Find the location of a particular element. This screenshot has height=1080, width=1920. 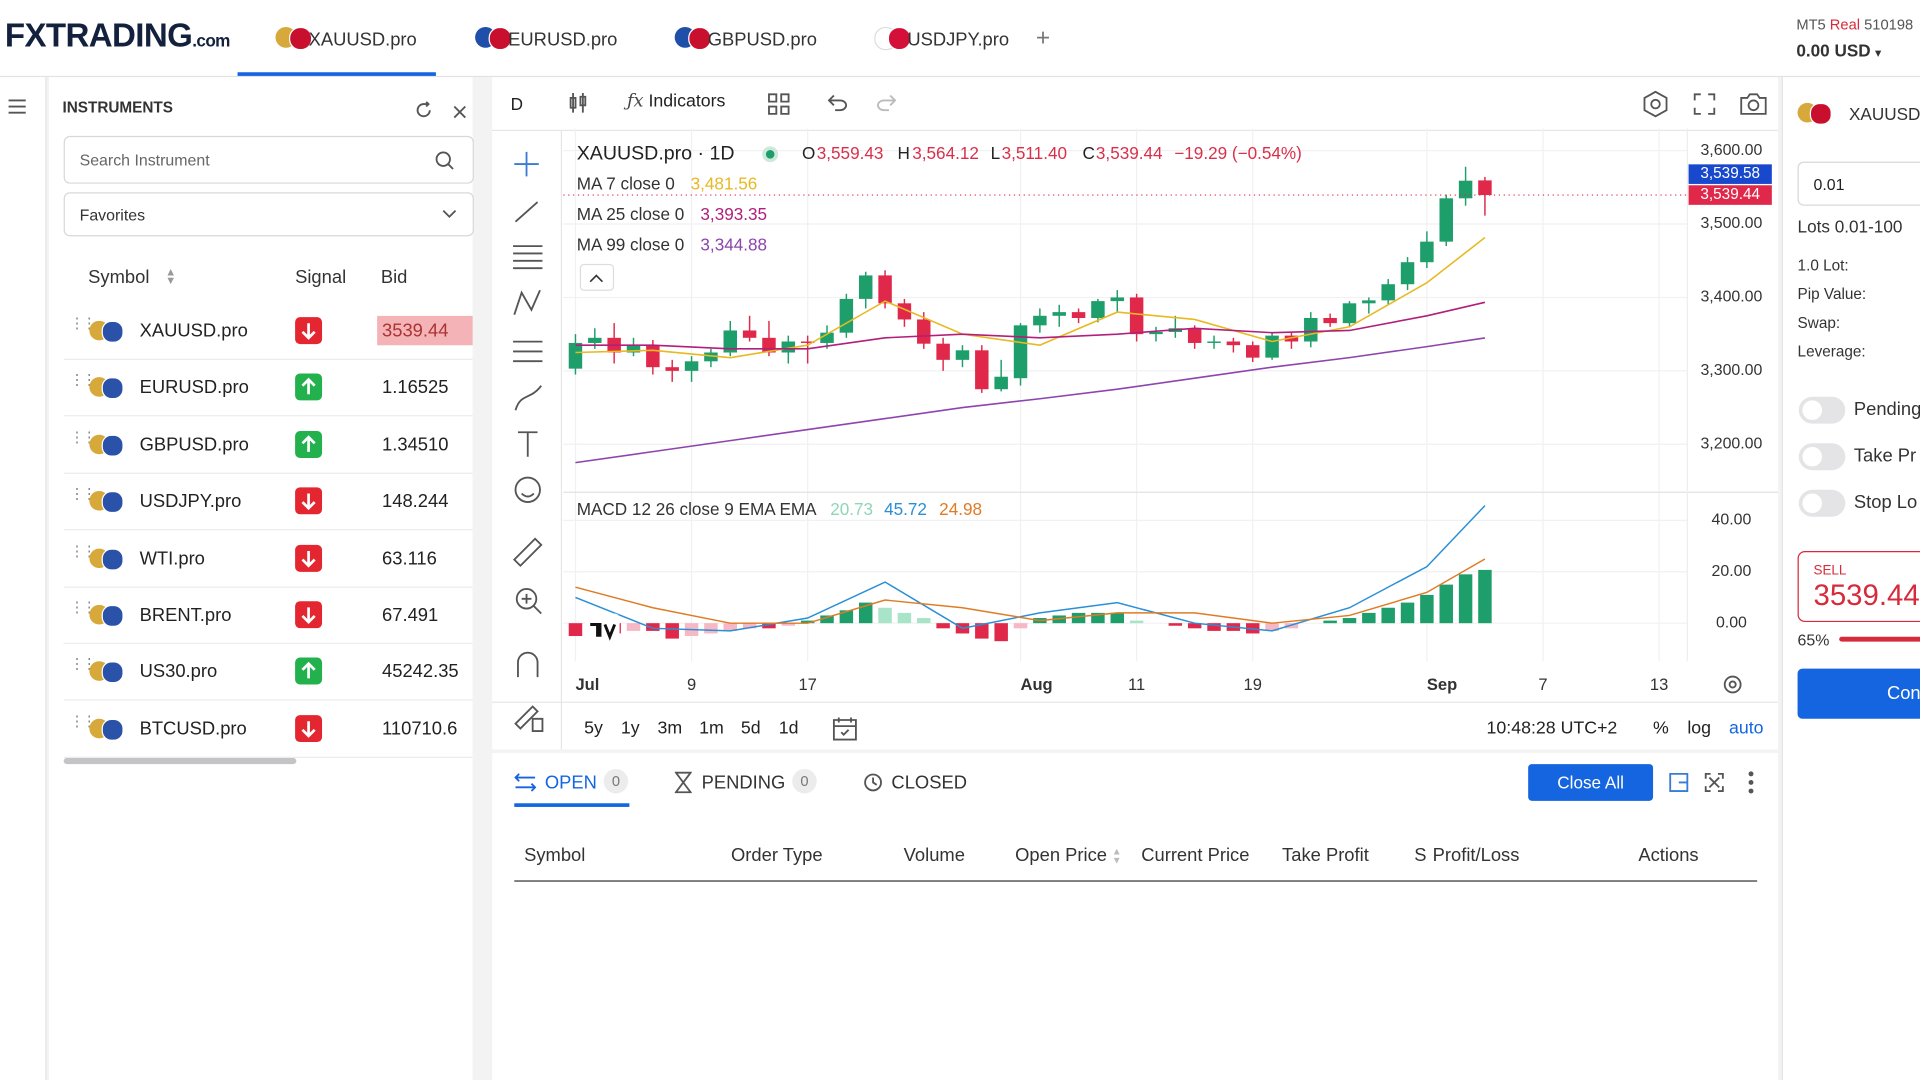

sell-button: SELL 3539.44 is located at coordinates (1858, 587).